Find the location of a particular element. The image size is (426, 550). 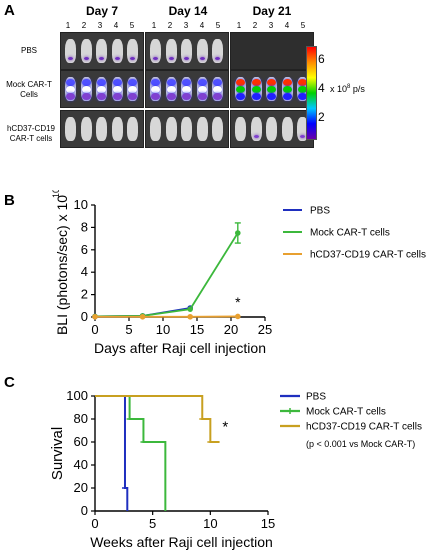

x-tick-label: 25 is located at coordinates (265, 329).